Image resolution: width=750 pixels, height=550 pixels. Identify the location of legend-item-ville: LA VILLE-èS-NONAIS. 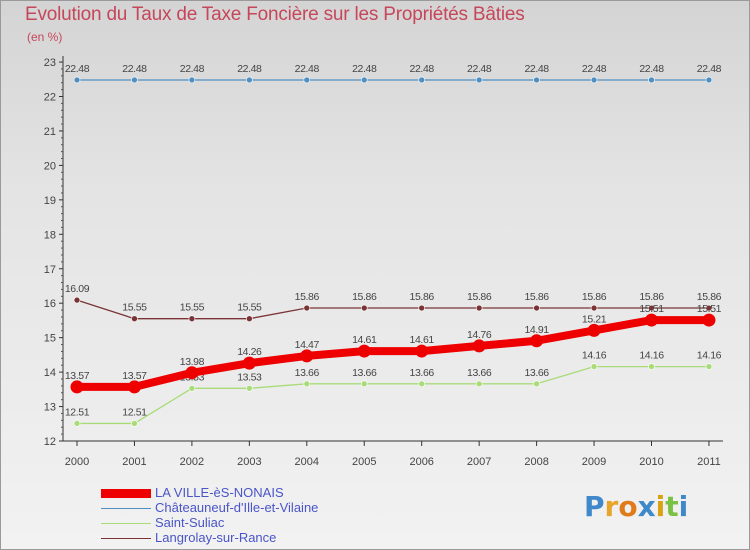
(261, 493).